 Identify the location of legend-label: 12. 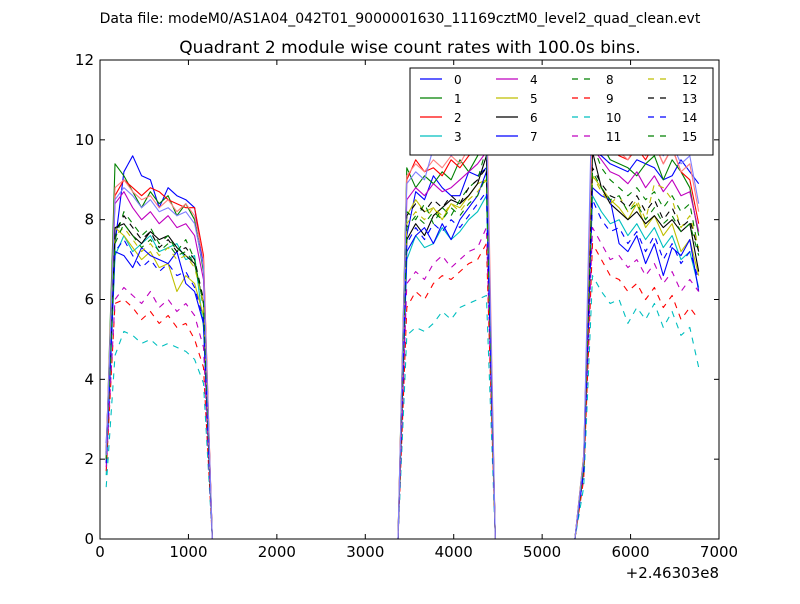
(689, 80).